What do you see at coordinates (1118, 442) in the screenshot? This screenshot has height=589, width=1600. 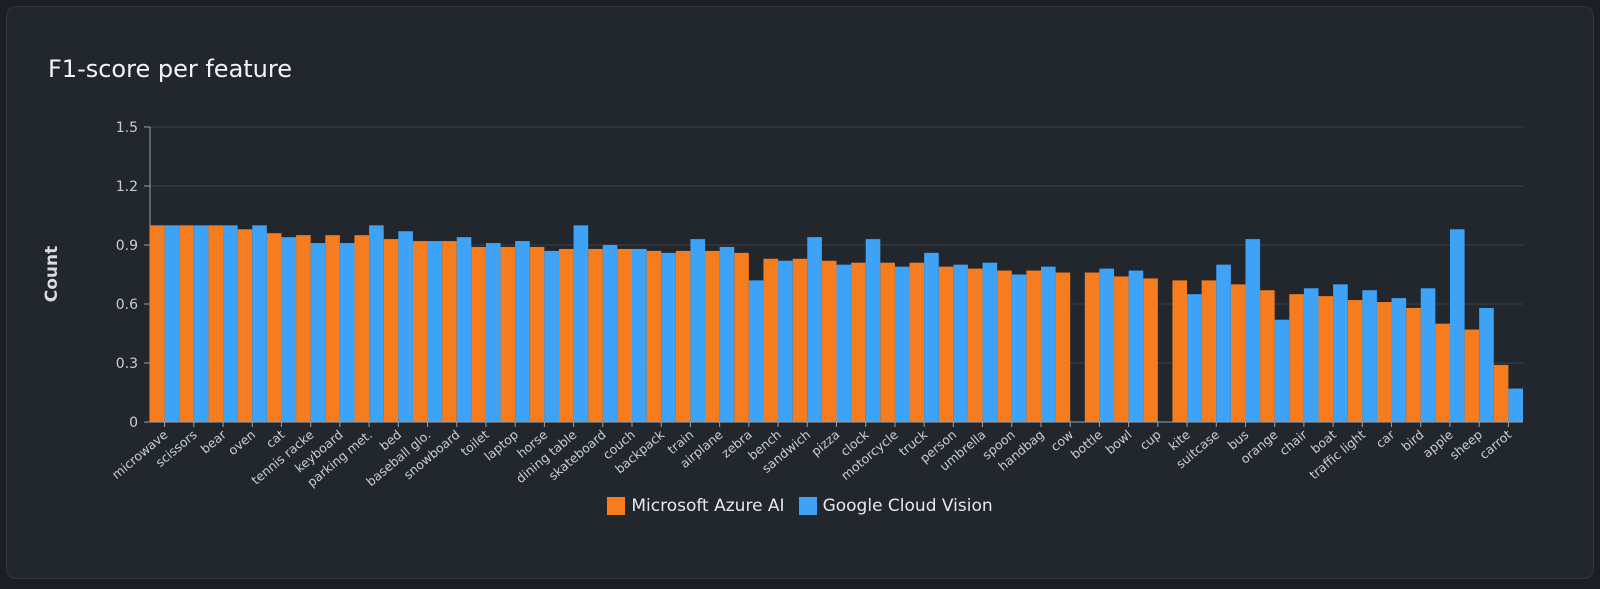 I see `x-tick-label: bowl` at bounding box center [1118, 442].